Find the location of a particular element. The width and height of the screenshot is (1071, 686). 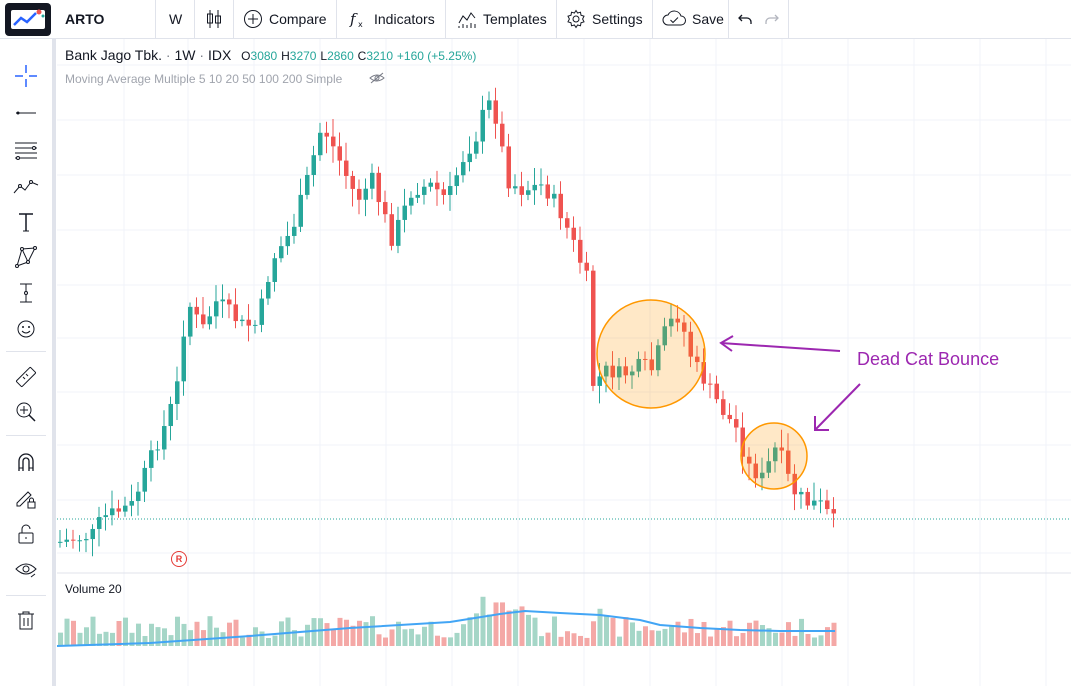

volume-legend: Volume 20 is located at coordinates (93, 589).